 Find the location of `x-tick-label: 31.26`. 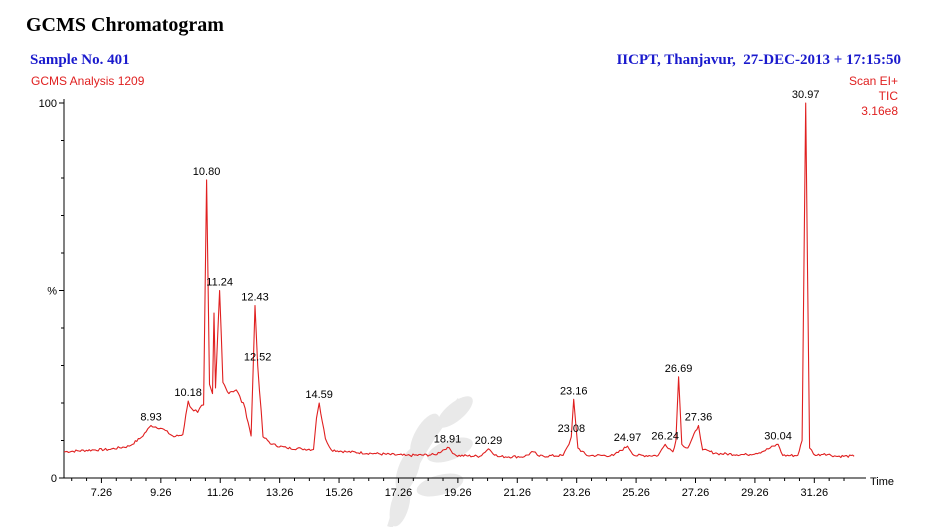

x-tick-label: 31.26 is located at coordinates (815, 493).